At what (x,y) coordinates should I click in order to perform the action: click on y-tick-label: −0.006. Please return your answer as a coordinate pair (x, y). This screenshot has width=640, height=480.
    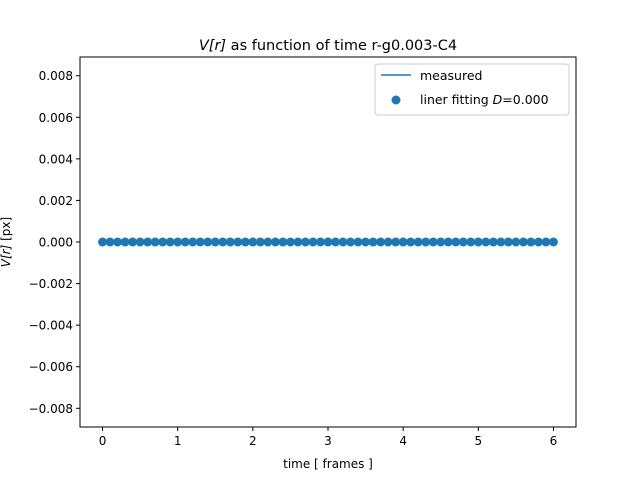
    Looking at the image, I should click on (51, 367).